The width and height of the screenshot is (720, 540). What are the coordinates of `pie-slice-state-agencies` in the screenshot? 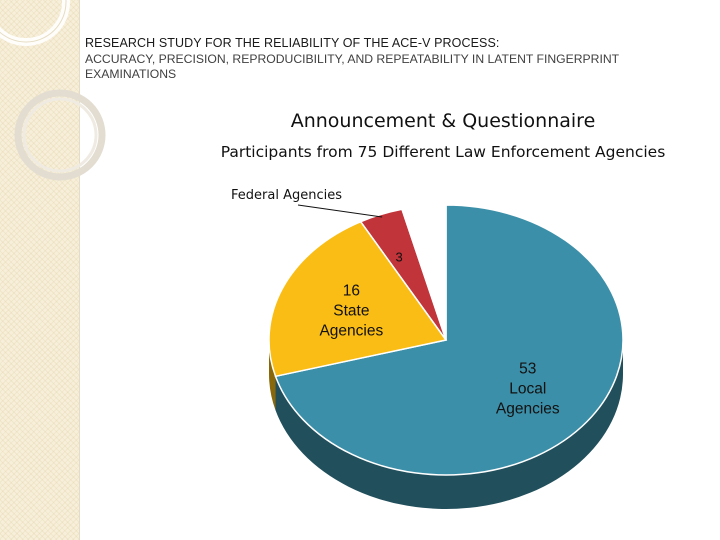 It's located at (358, 299).